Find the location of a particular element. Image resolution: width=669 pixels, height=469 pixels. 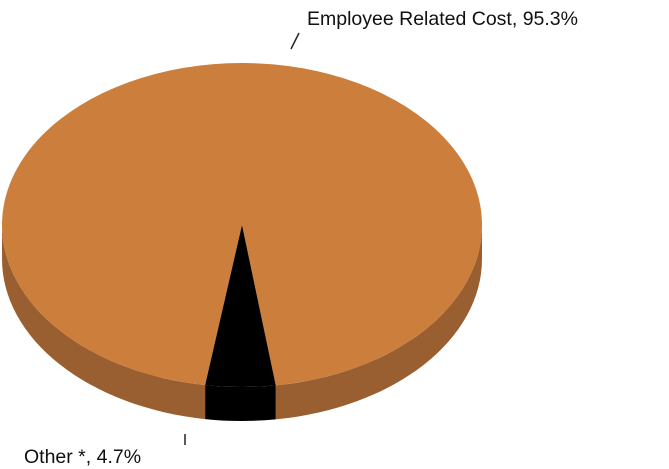

slice-label-employee-related-cost: Employee Related Cost, 95.3% is located at coordinates (442, 19).